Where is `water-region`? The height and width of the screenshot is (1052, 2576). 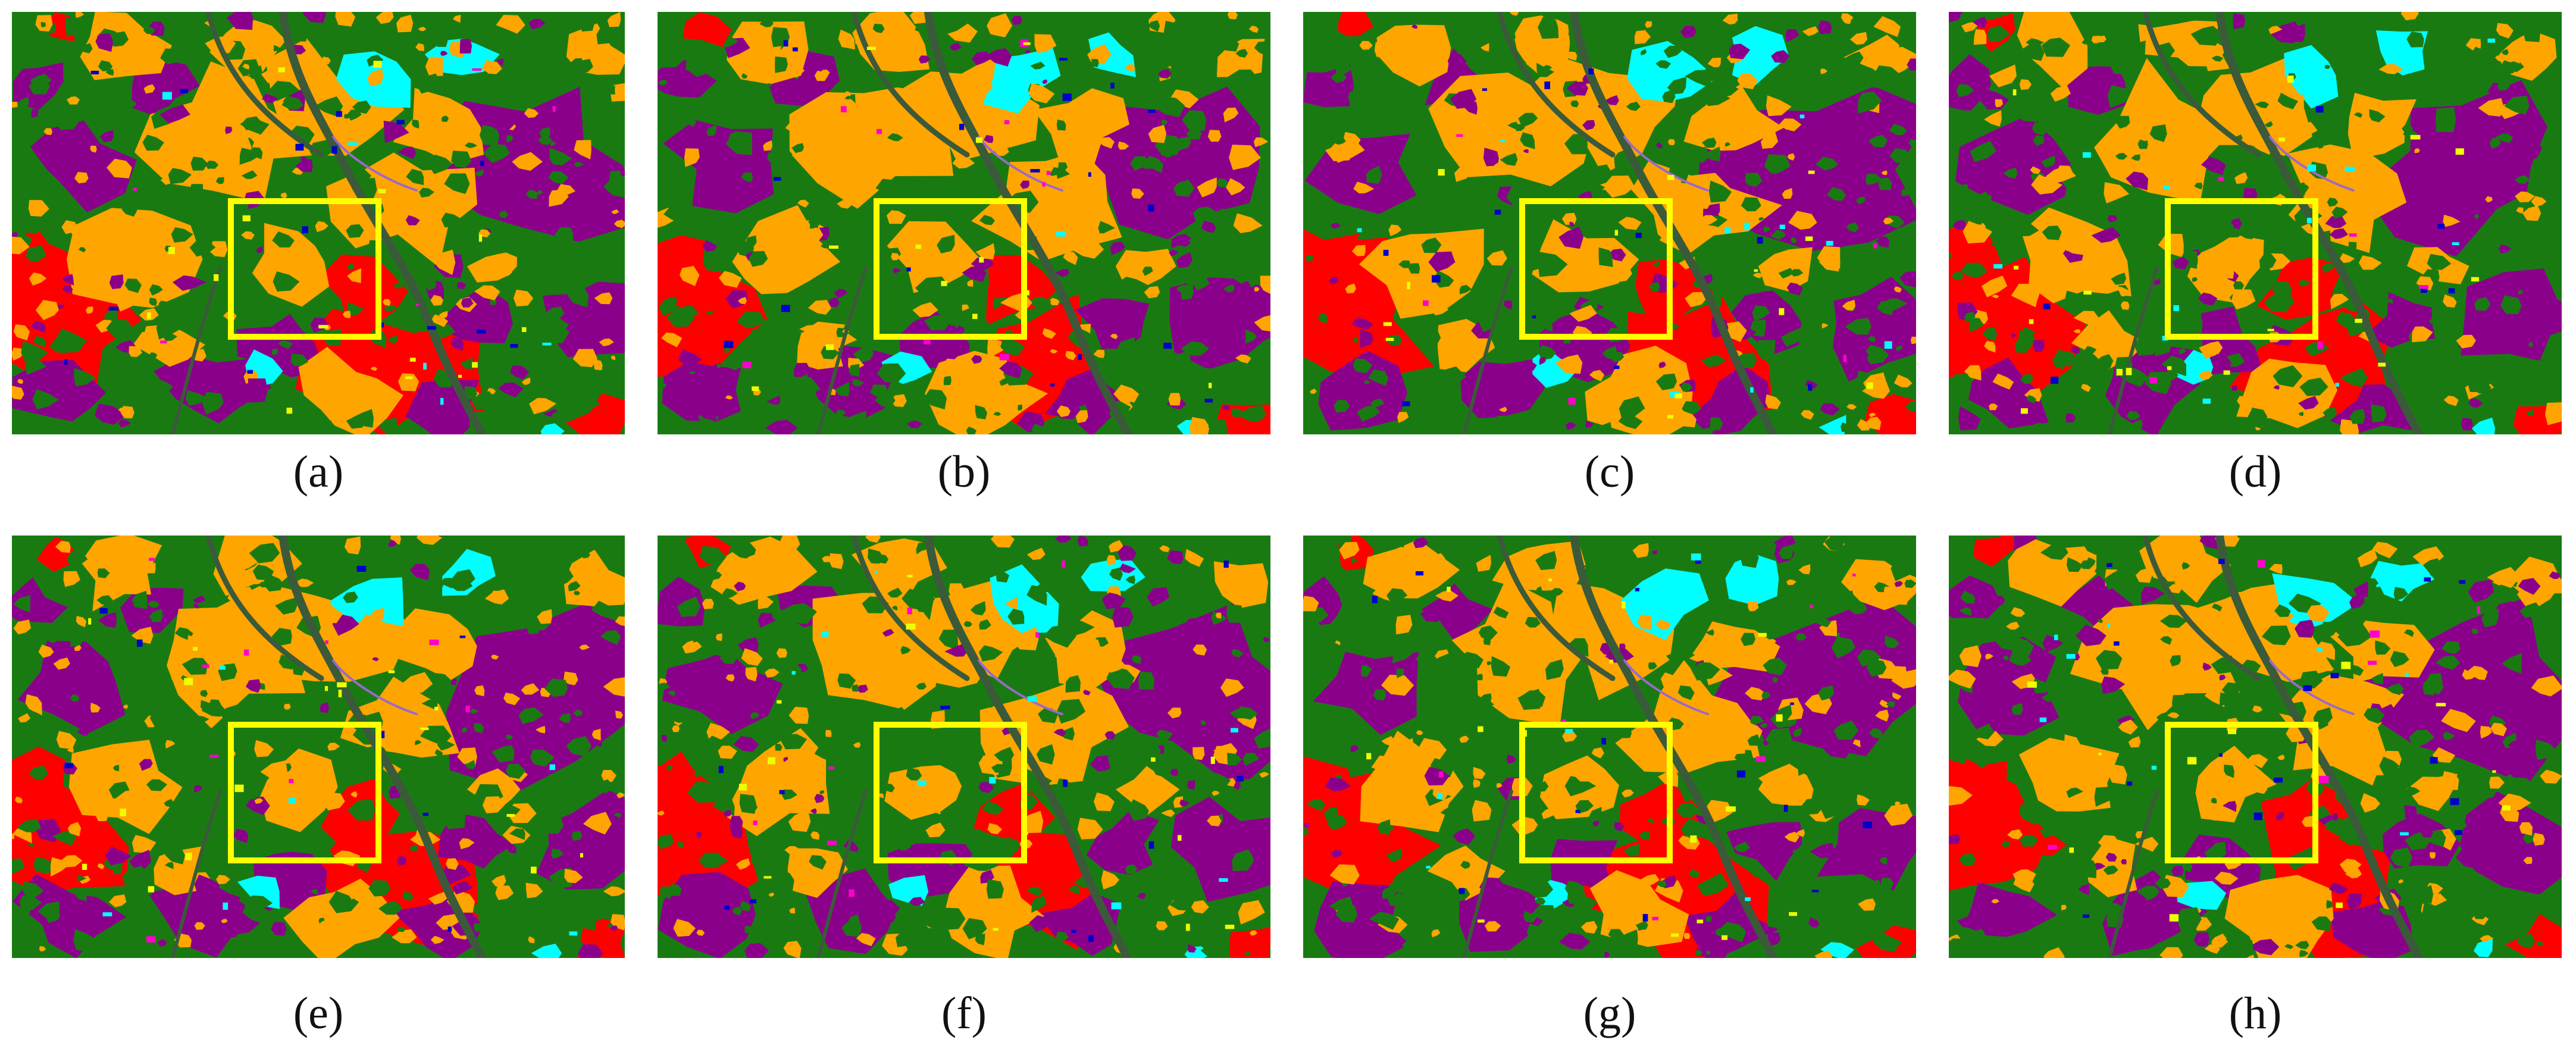 water-region is located at coordinates (2311, 77).